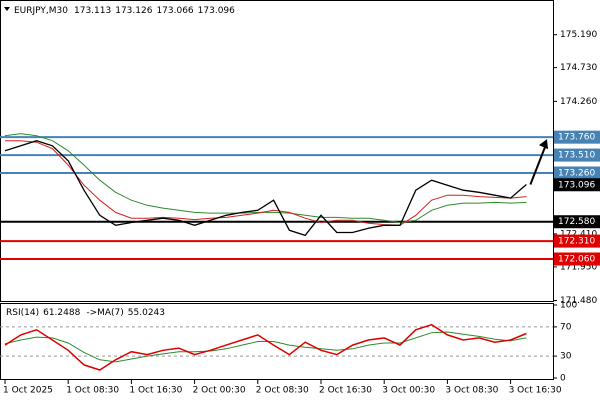 The image size is (600, 400). I want to click on rsi-value: 61.2488, so click(61, 313).